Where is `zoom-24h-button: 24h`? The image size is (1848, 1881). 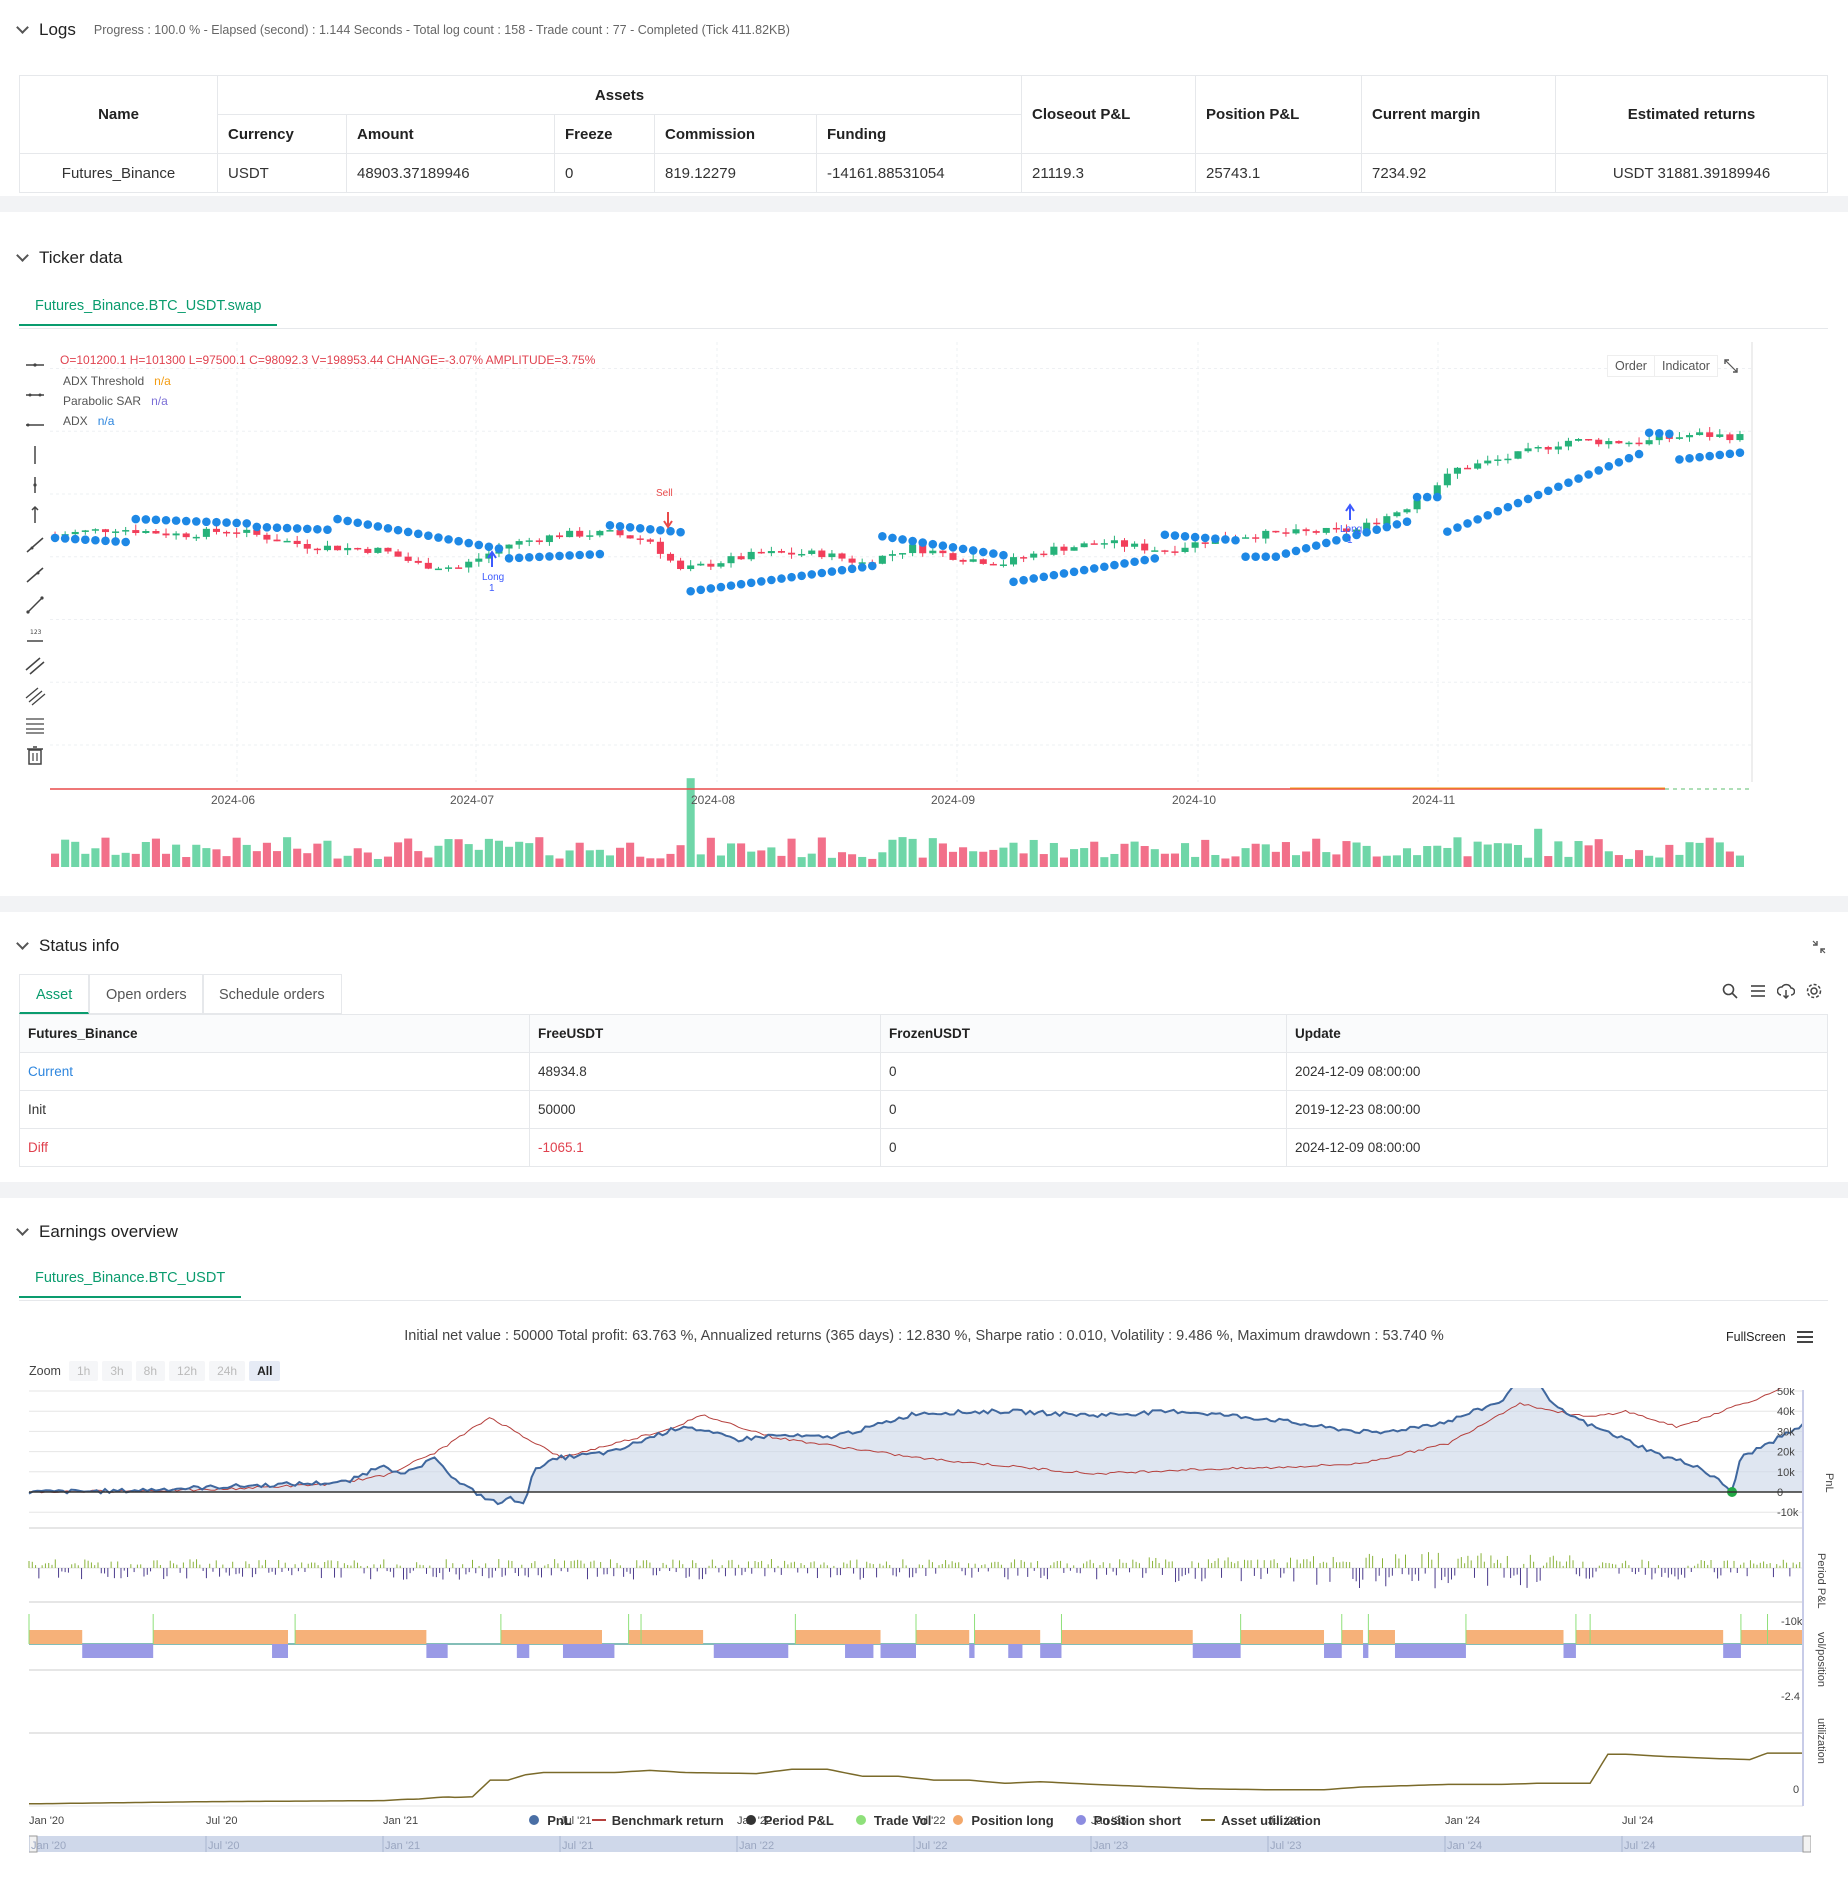
zoom-24h-button: 24h is located at coordinates (227, 1371).